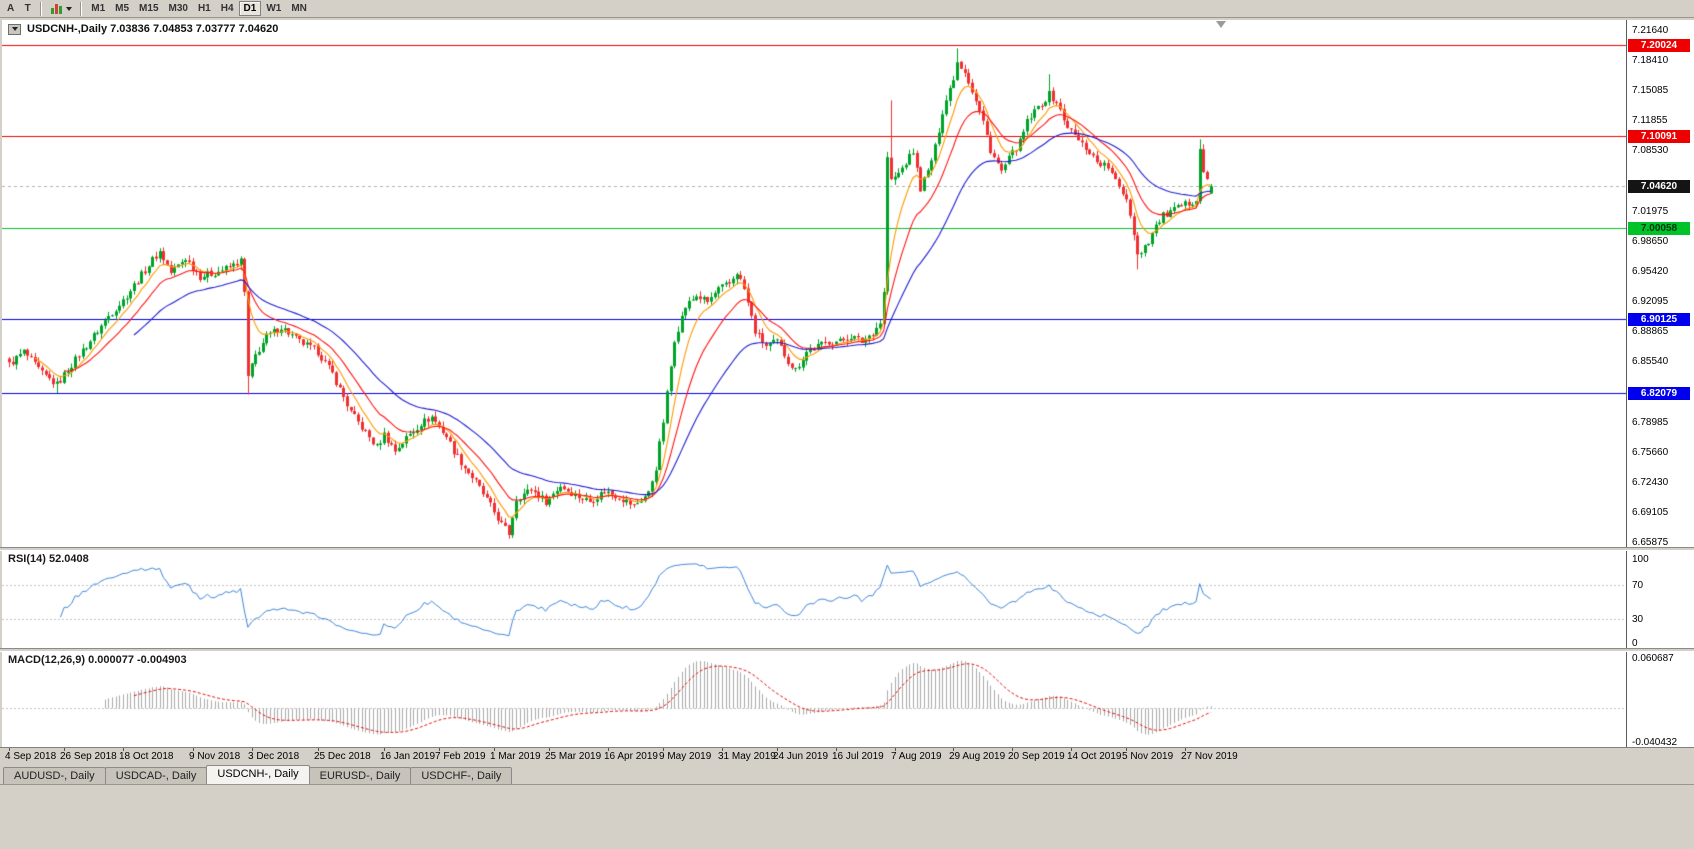 This screenshot has width=1694, height=849. I want to click on timeframe-button-mn: MN, so click(299, 8).